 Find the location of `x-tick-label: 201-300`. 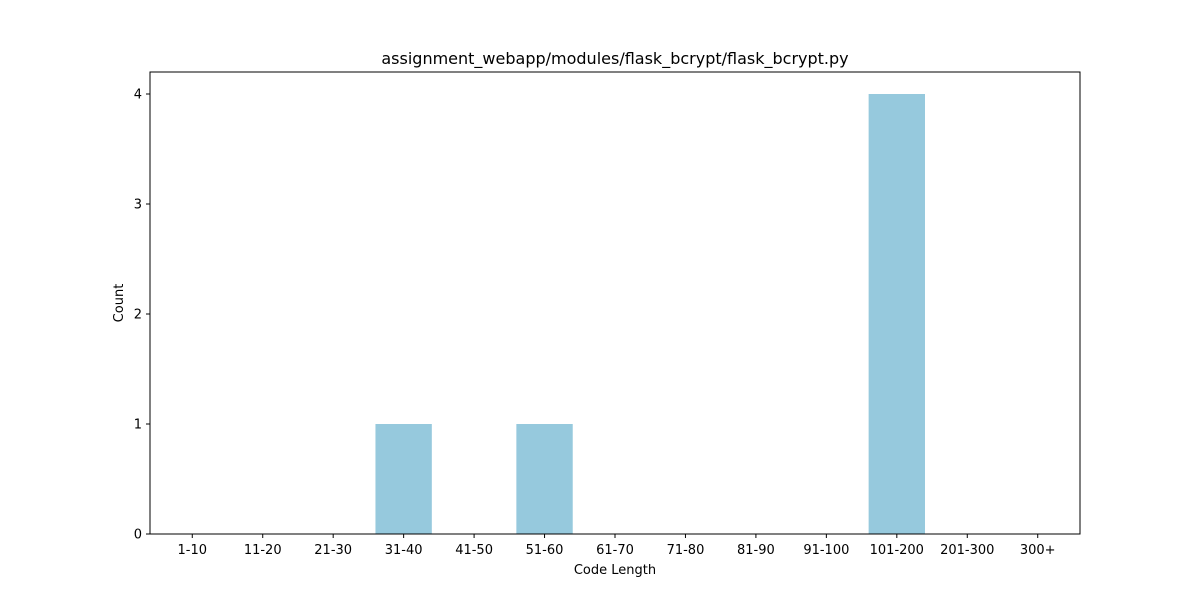

x-tick-label: 201-300 is located at coordinates (967, 550).